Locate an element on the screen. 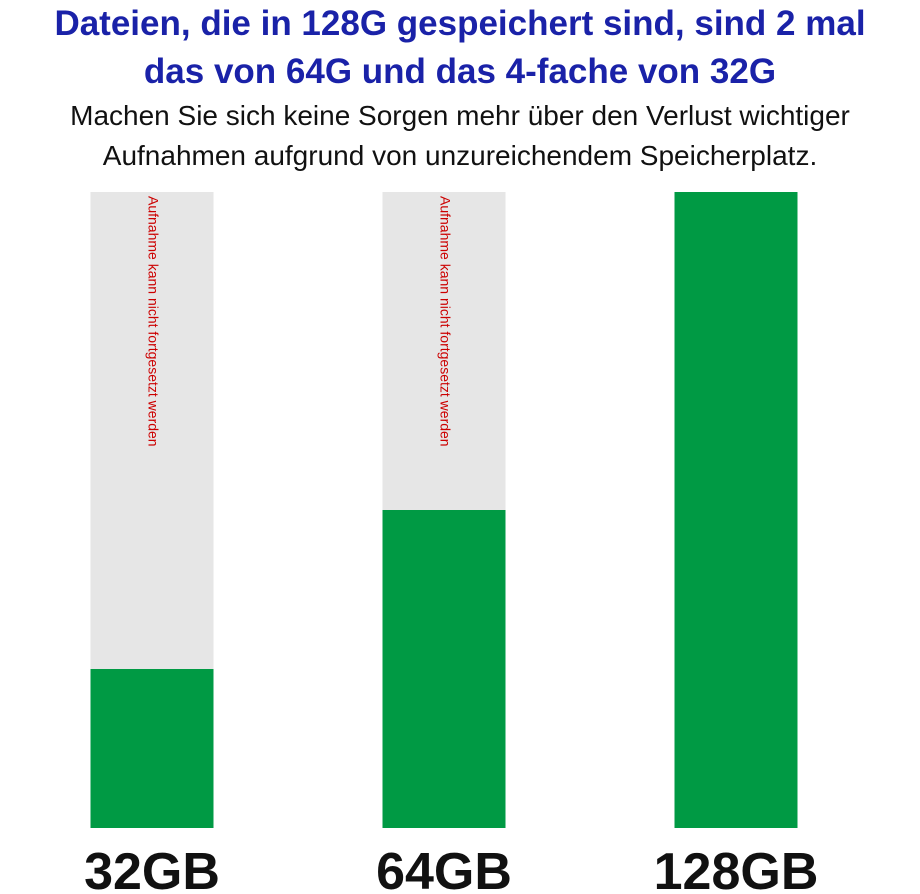  bar-32gb is located at coordinates (152, 748).